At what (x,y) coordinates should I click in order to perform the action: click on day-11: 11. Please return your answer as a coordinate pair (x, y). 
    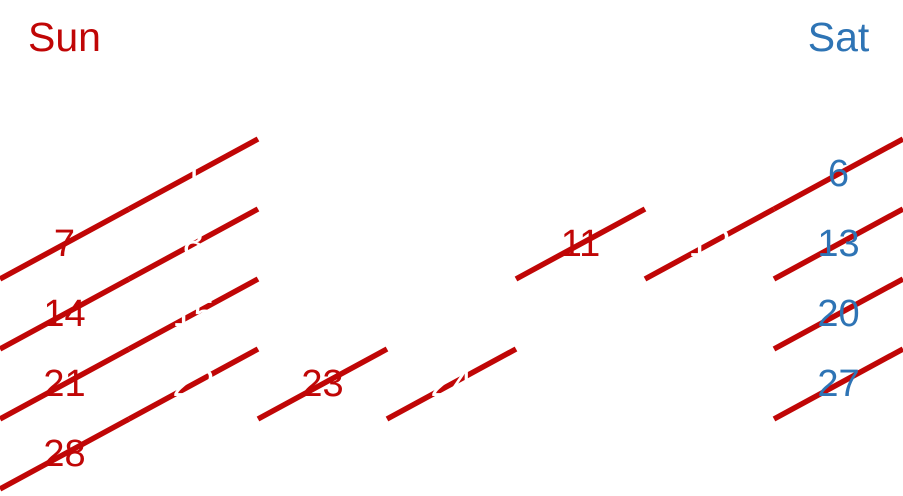
    Looking at the image, I should click on (580, 244).